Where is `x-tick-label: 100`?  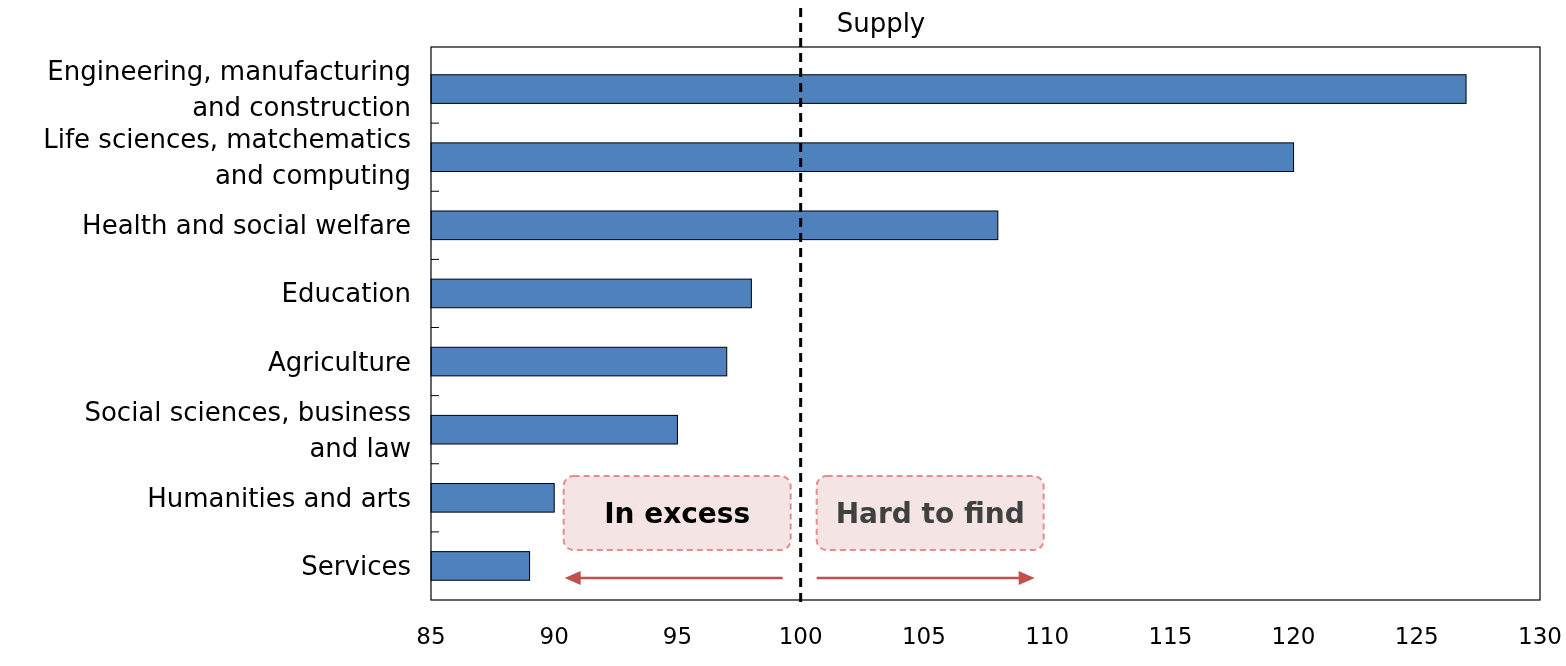 x-tick-label: 100 is located at coordinates (800, 636).